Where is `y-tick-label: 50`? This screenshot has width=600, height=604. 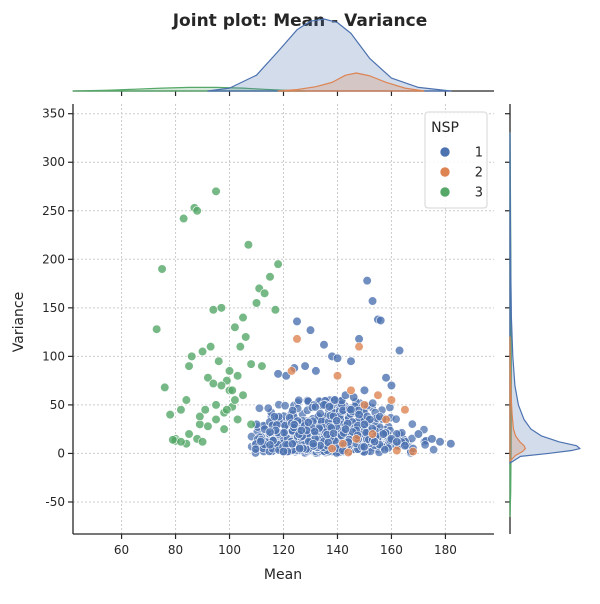
y-tick-label: 50 is located at coordinates (57, 405).